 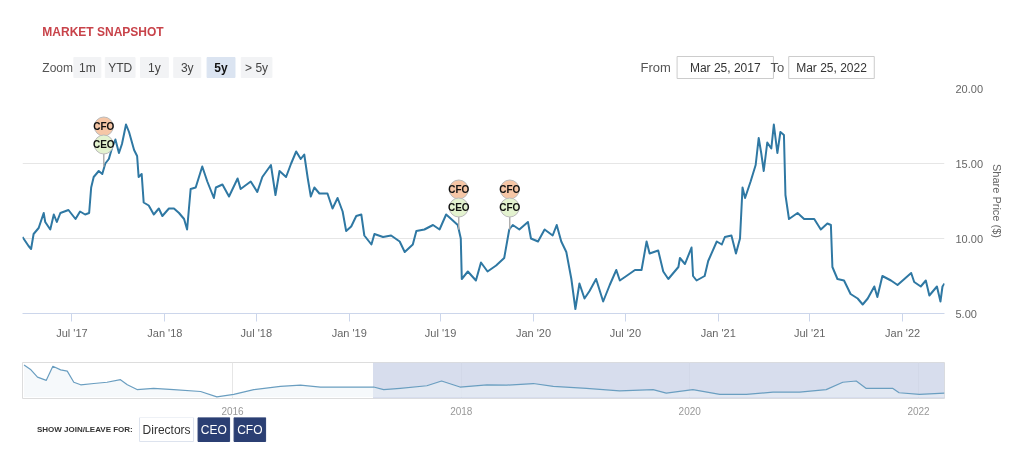 What do you see at coordinates (919, 411) in the screenshot?
I see `x-tick-label: 2022` at bounding box center [919, 411].